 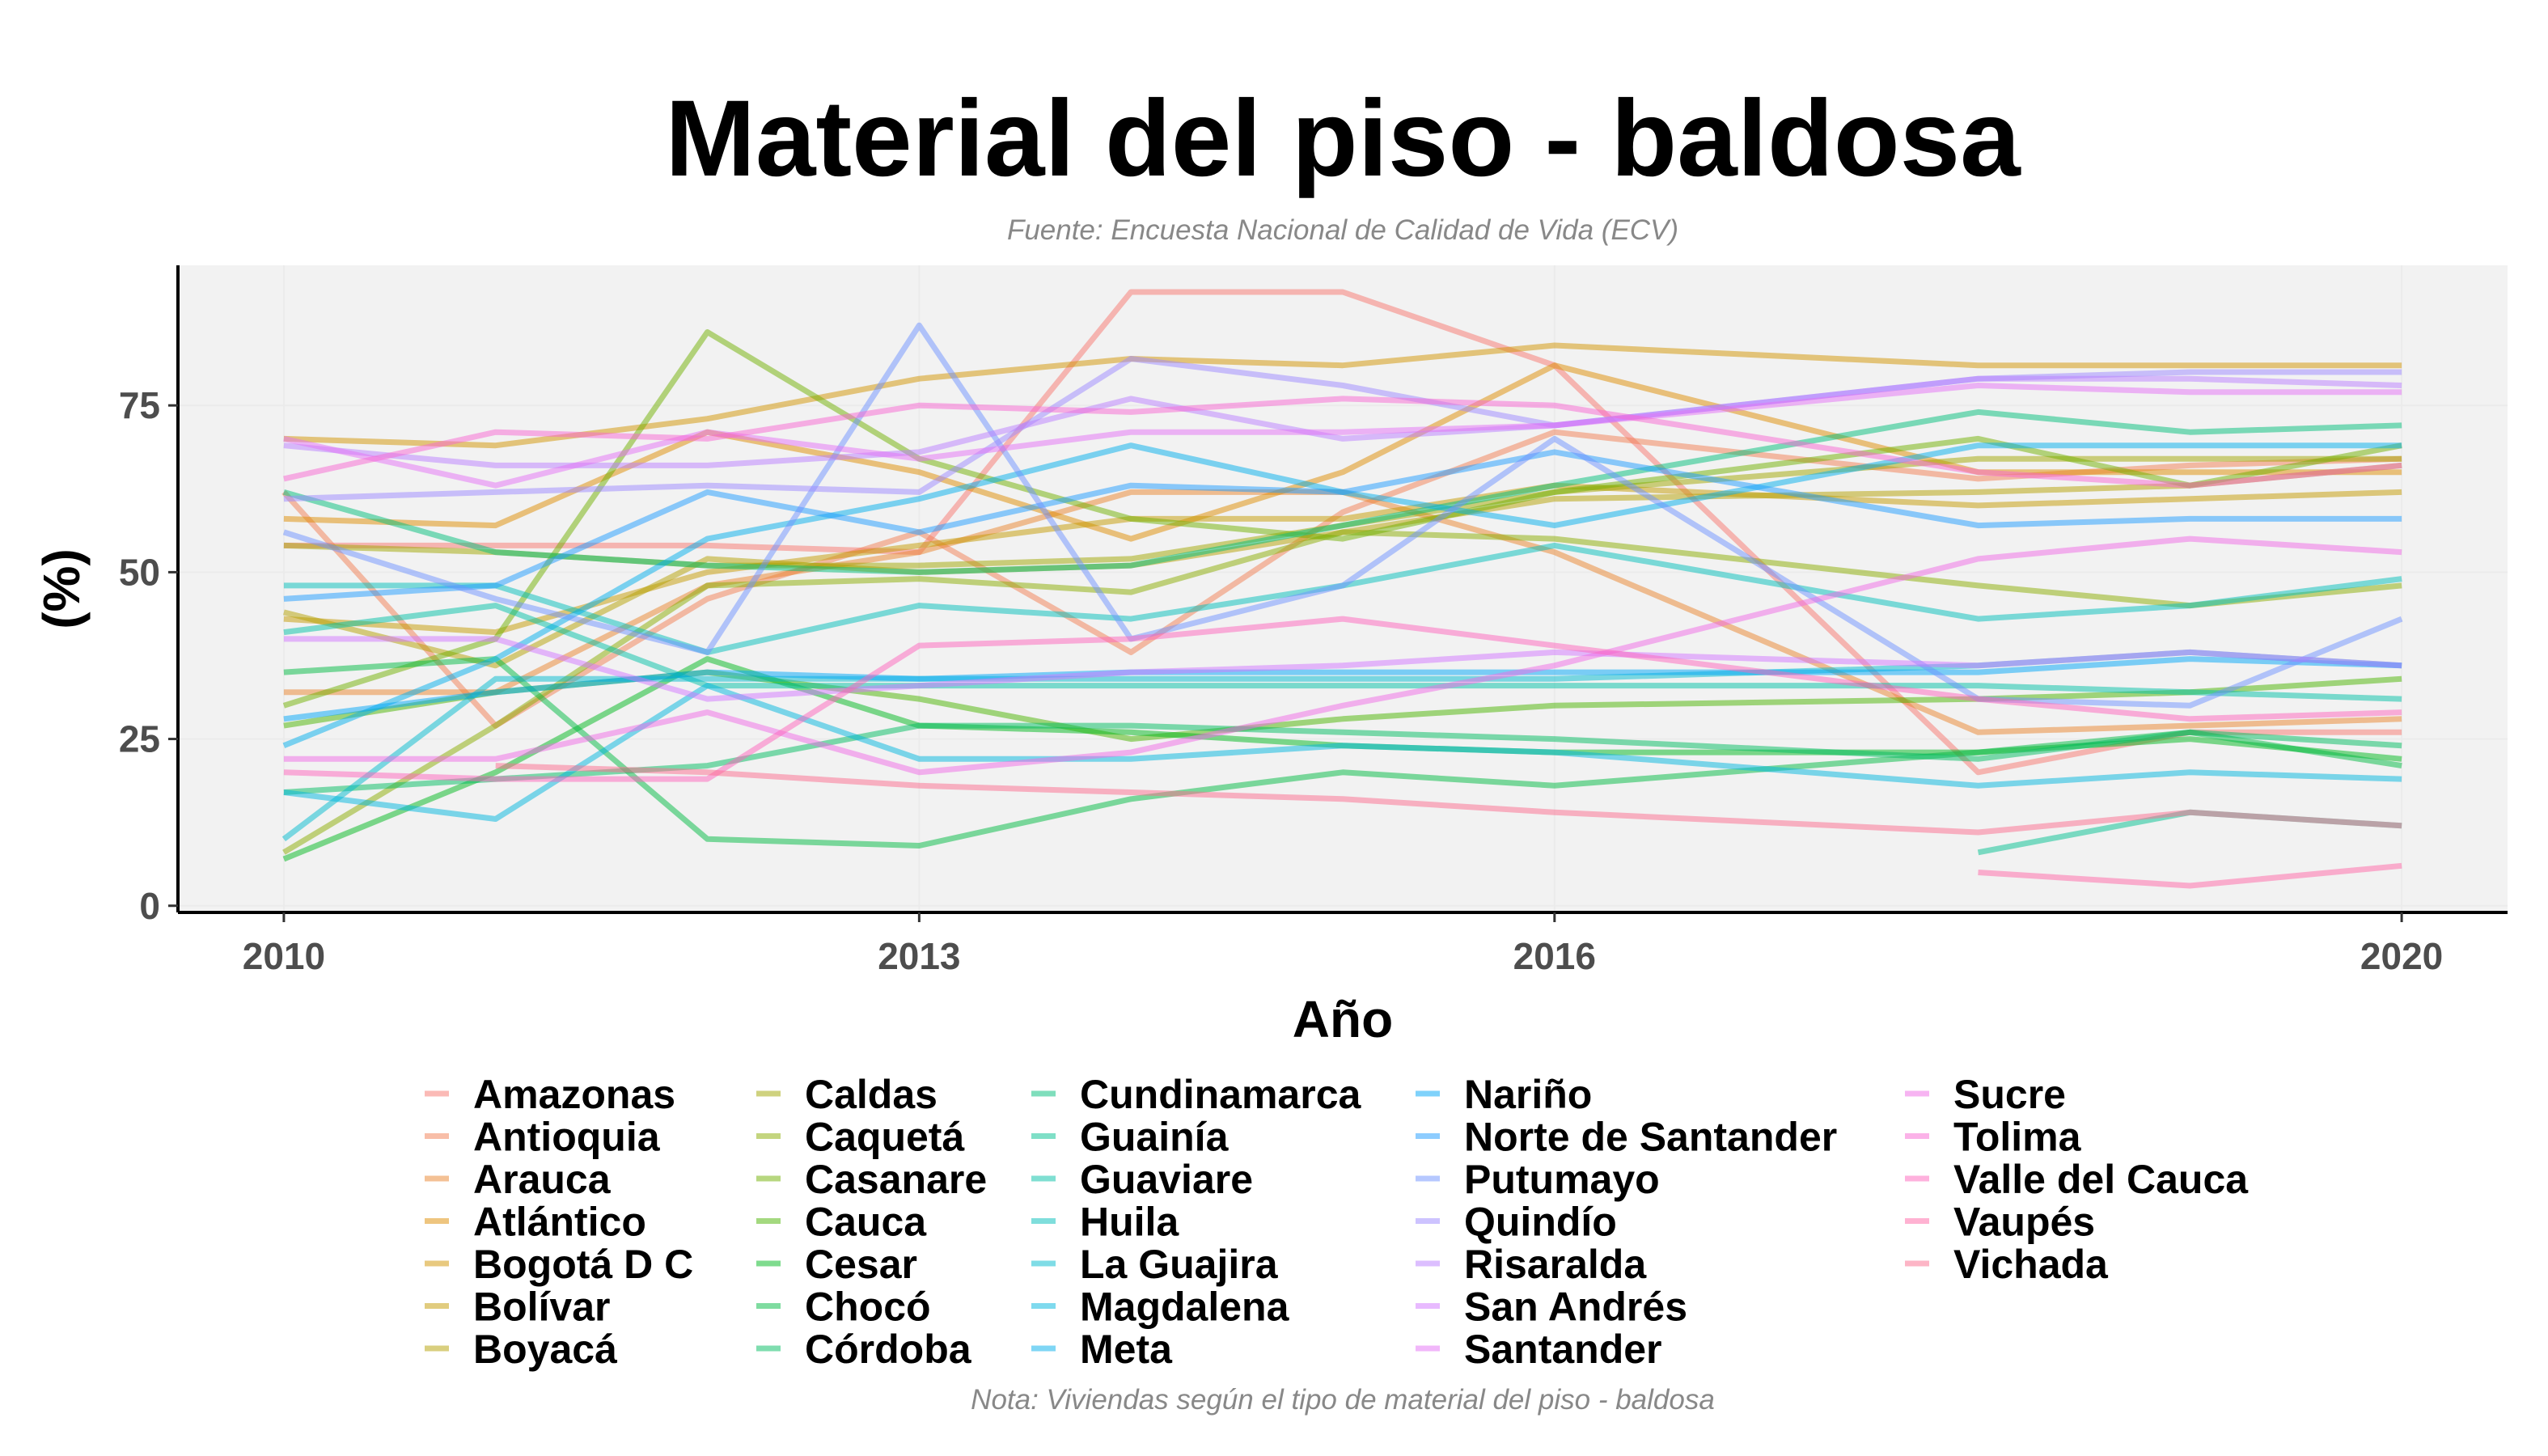 I want to click on series-line-guaviare, so click(x=1342, y=652).